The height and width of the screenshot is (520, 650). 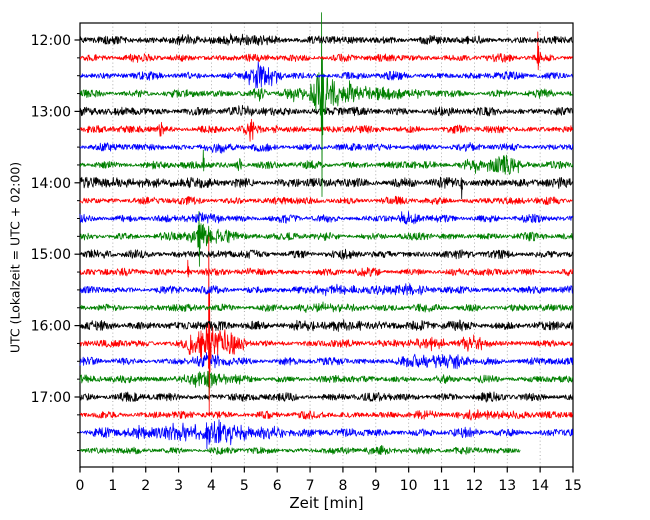 What do you see at coordinates (409, 486) in the screenshot?
I see `x-tick-label: 10` at bounding box center [409, 486].